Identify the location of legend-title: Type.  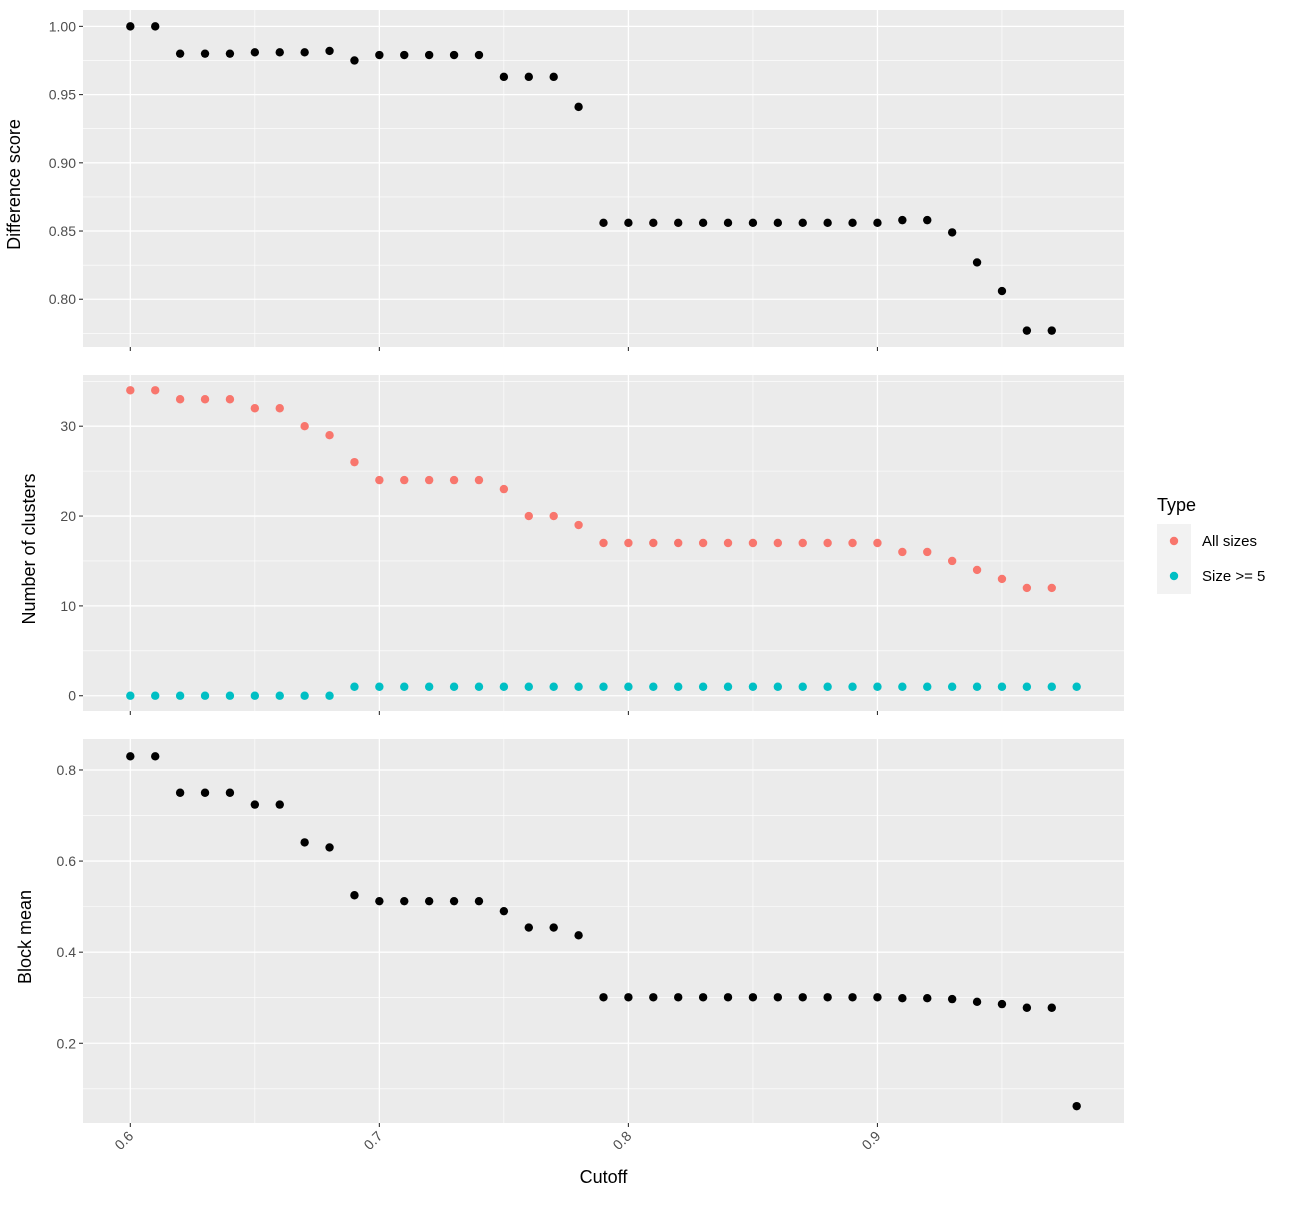
(1176, 505).